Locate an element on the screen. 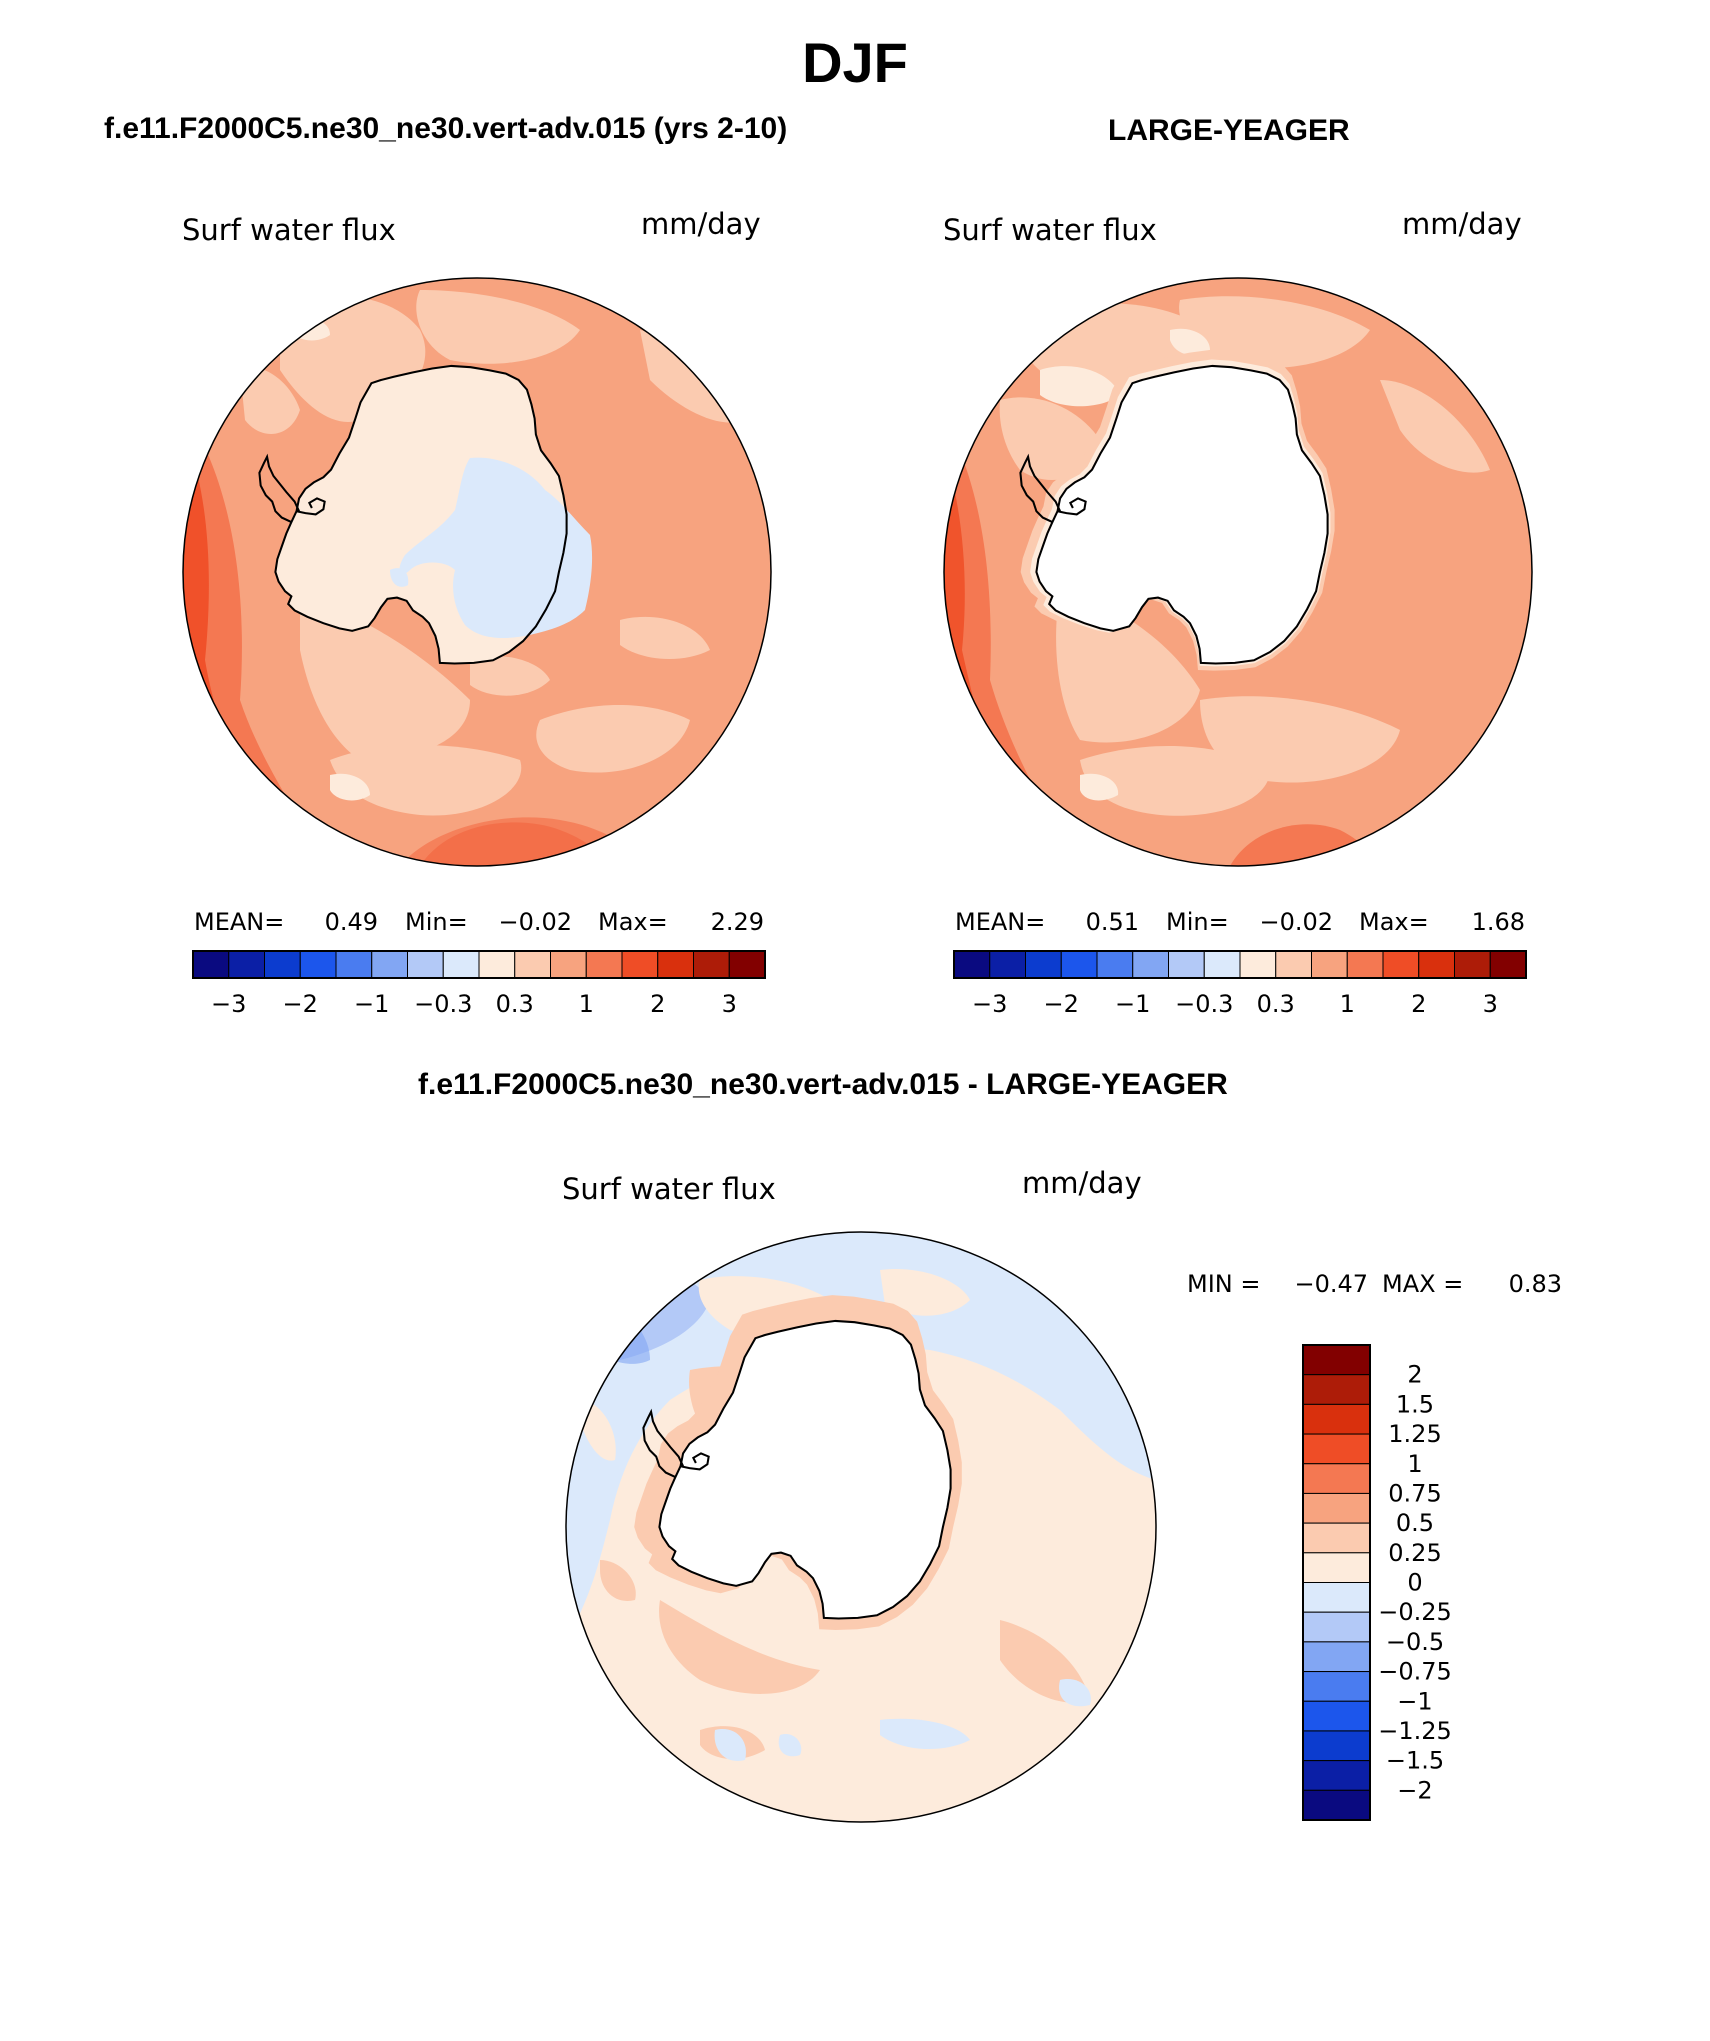 This screenshot has width=1710, height=2041. colorbar-tick-label: 0.5 is located at coordinates (1415, 1523).